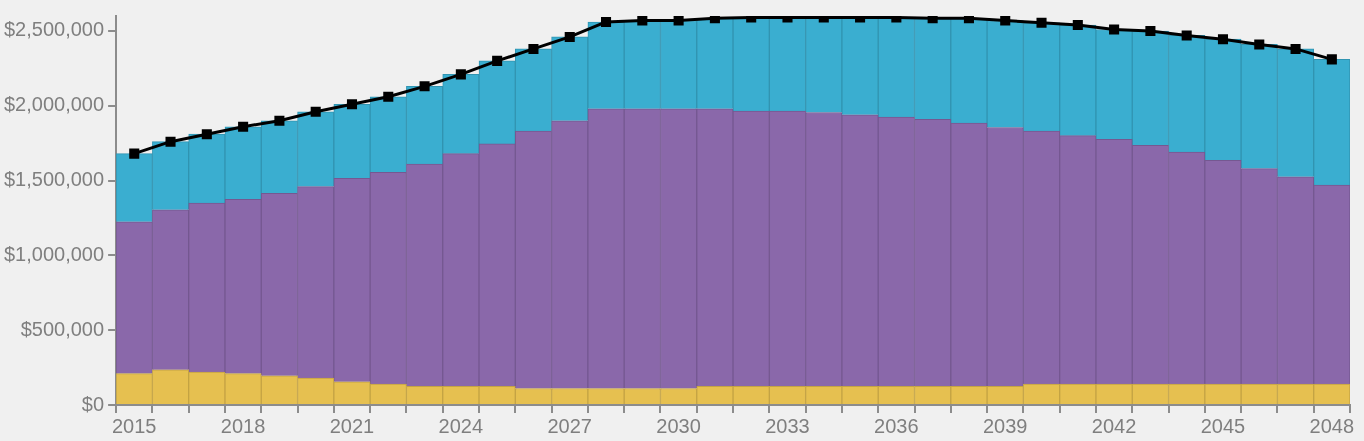 The width and height of the screenshot is (1364, 441). I want to click on x-tick-label: 2021, so click(352, 425).